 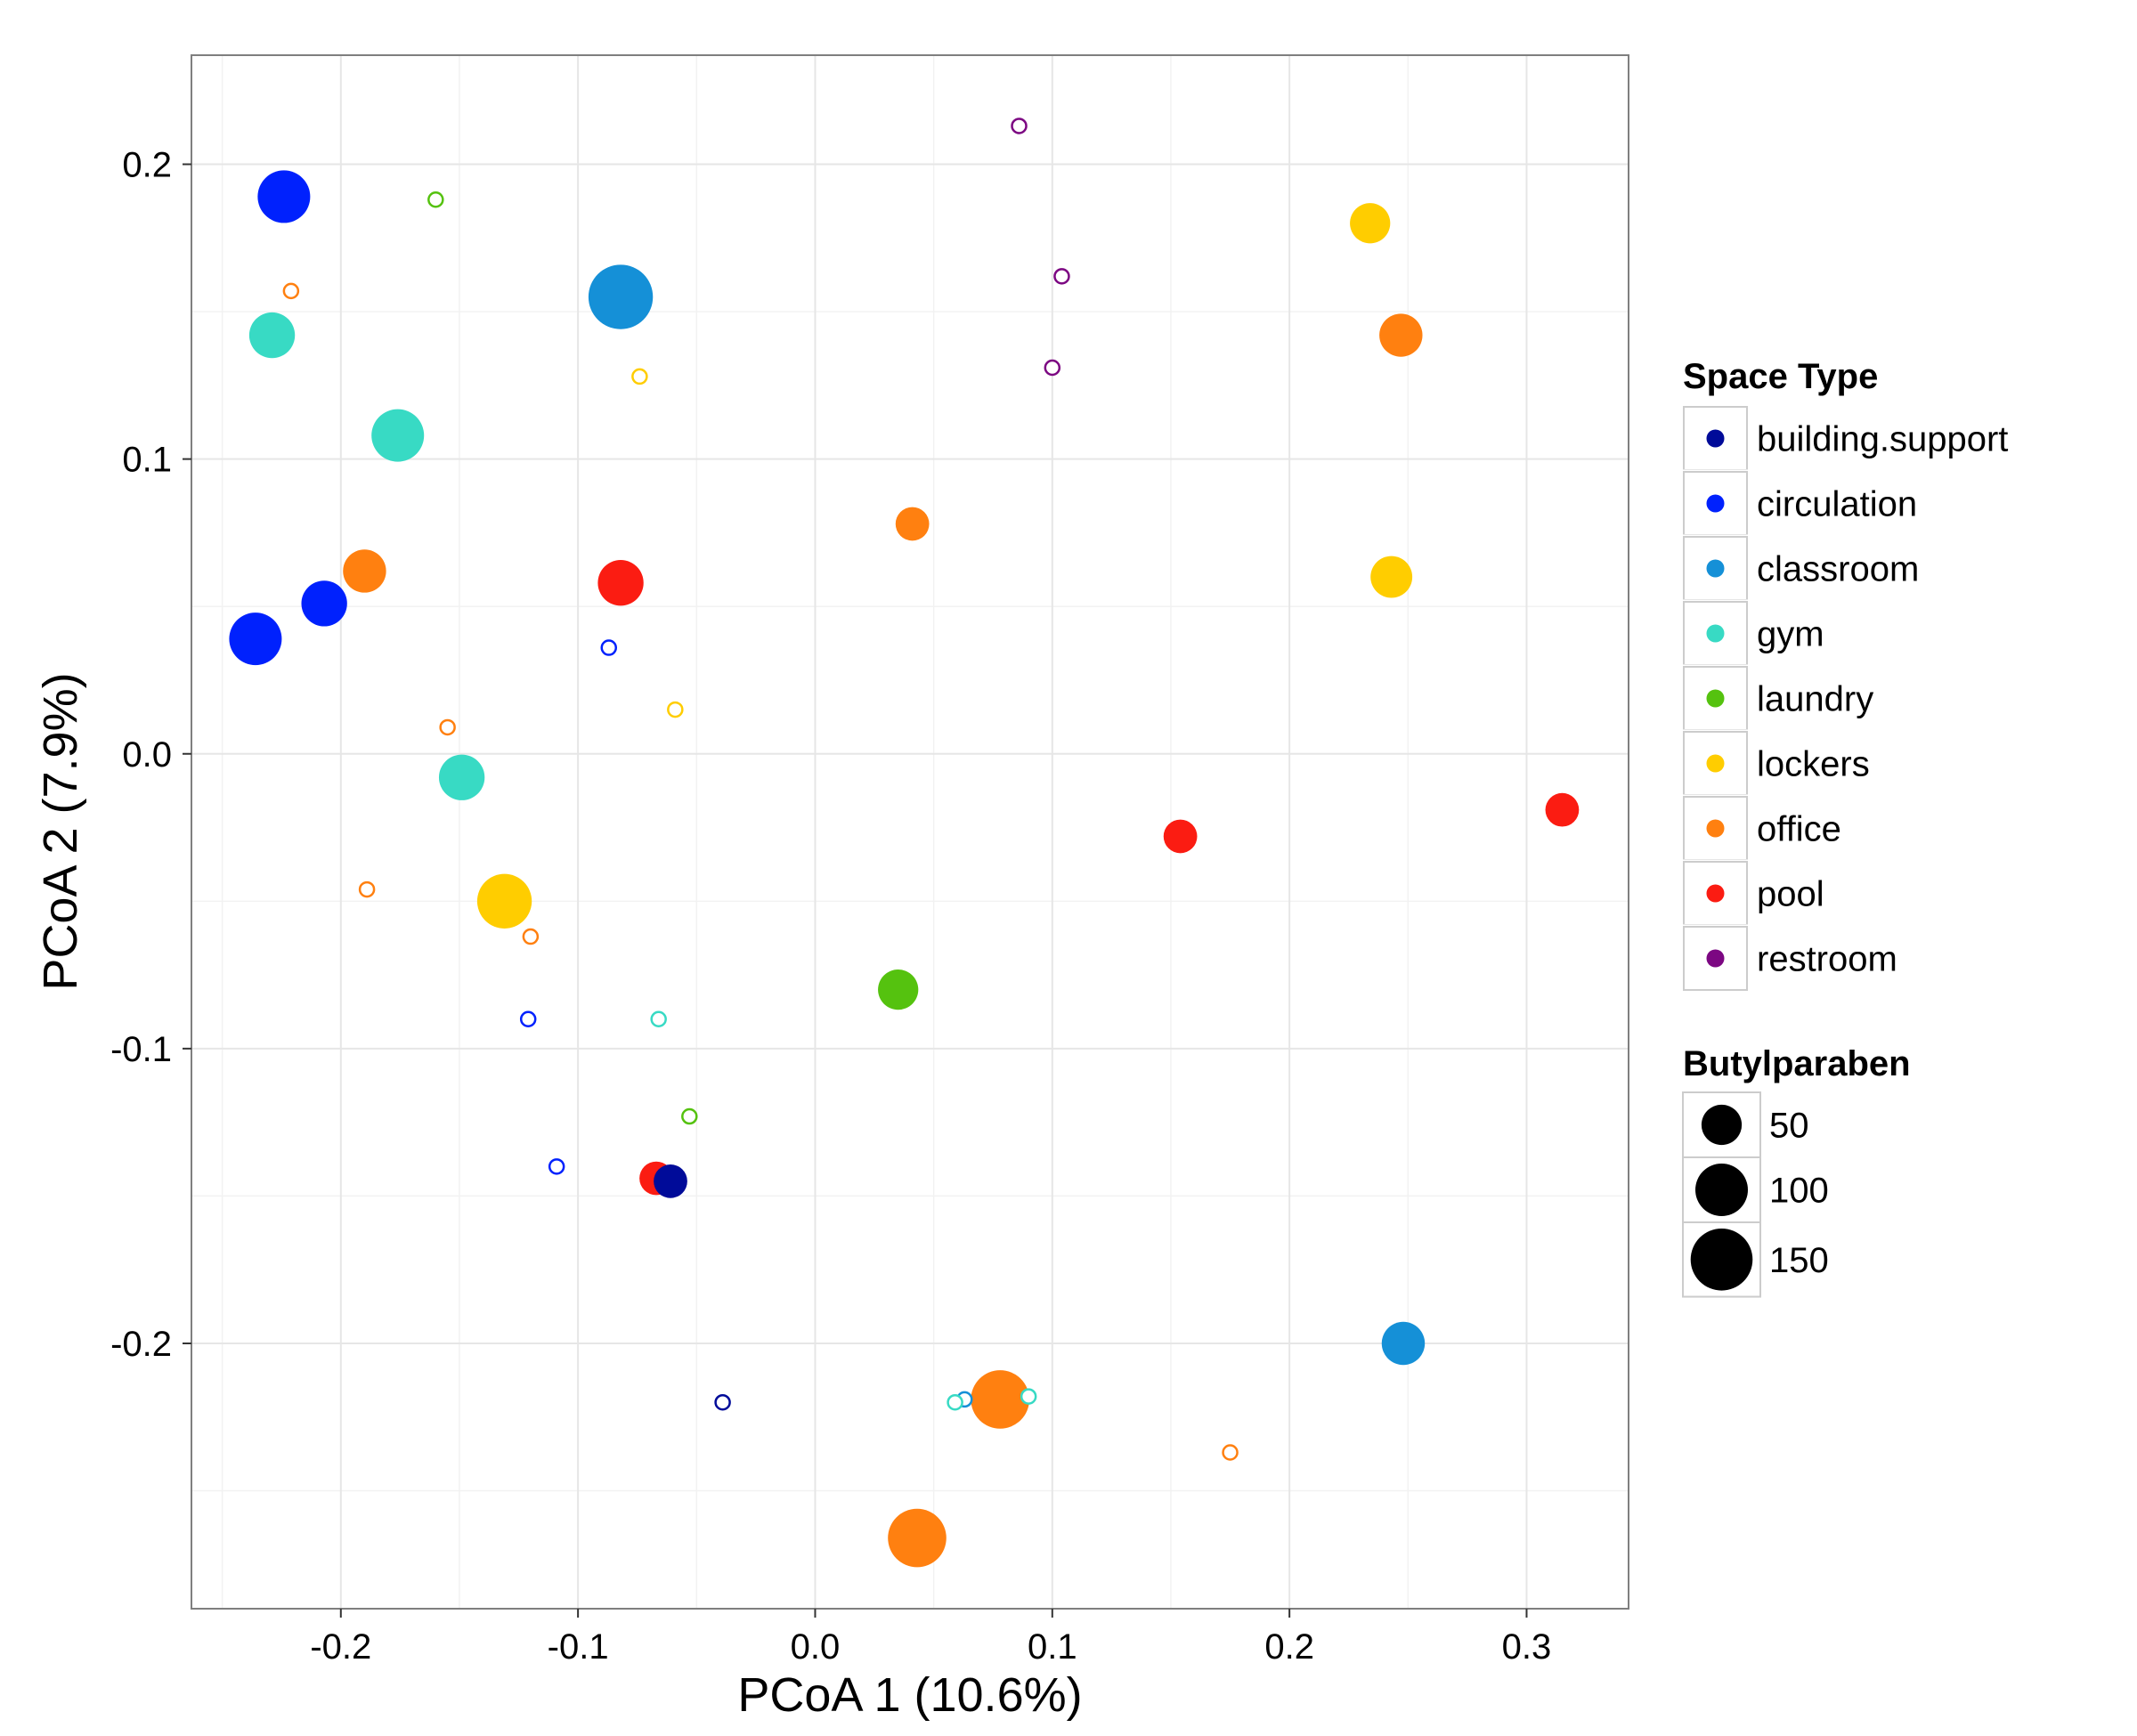 What do you see at coordinates (1799, 1260) in the screenshot?
I see `size-legend-label: 150` at bounding box center [1799, 1260].